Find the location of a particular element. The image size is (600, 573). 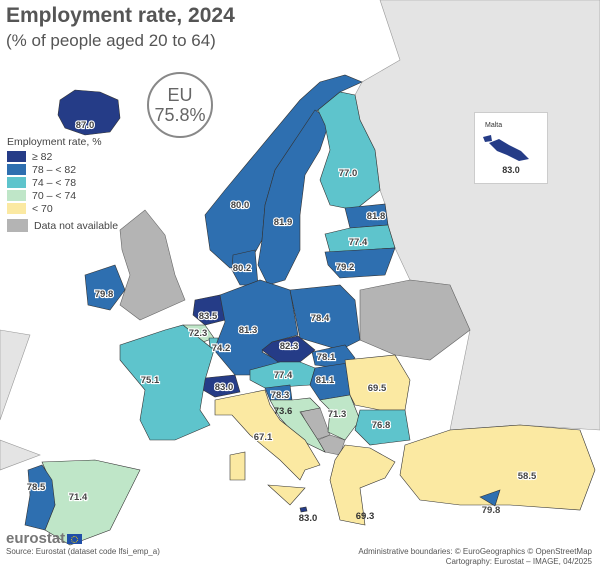

map-subtitle: (% of people aged 20 to 64) is located at coordinates (111, 40).